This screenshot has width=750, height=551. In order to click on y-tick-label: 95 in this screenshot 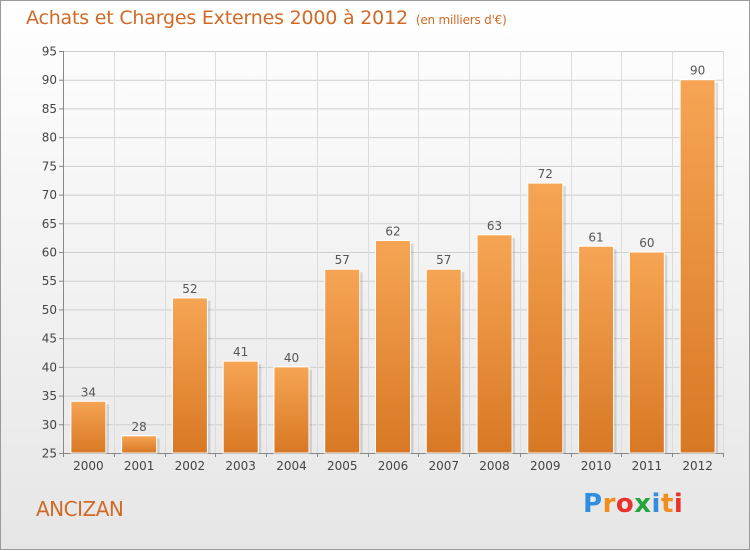, I will do `click(49, 52)`.